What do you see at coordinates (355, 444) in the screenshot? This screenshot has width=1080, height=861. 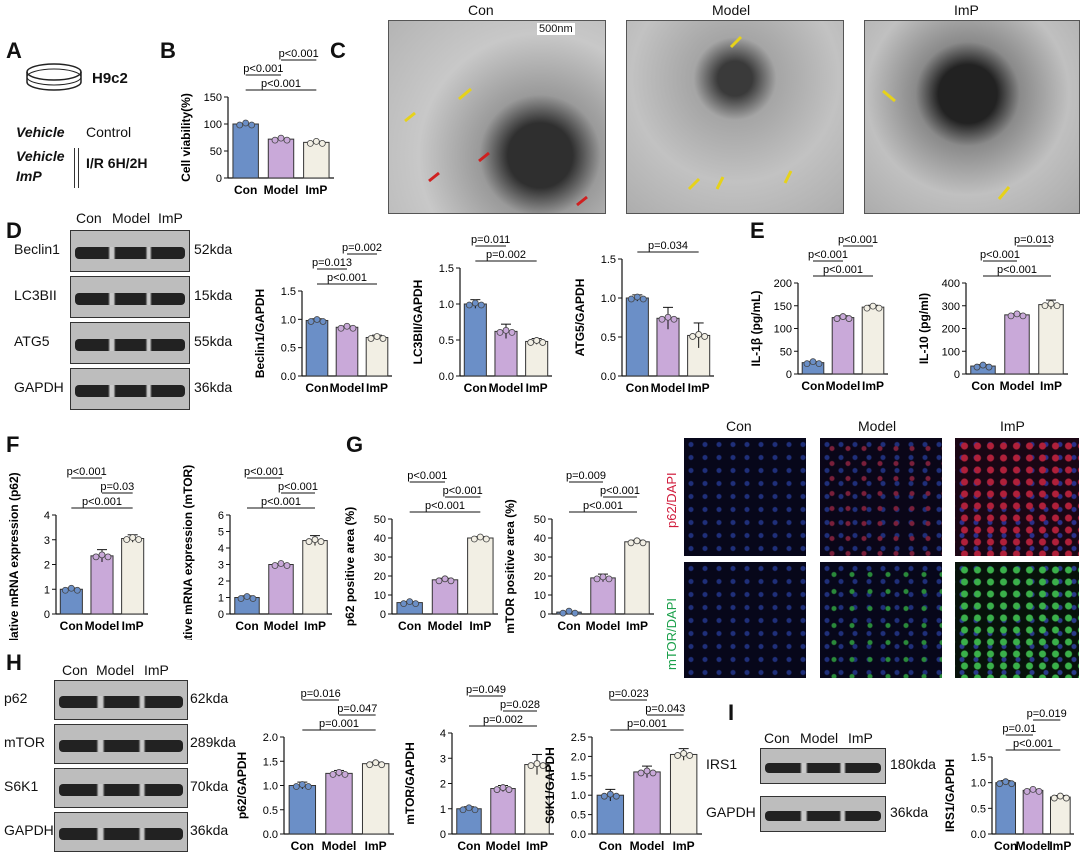 I see `panel-letter-g: G` at bounding box center [355, 444].